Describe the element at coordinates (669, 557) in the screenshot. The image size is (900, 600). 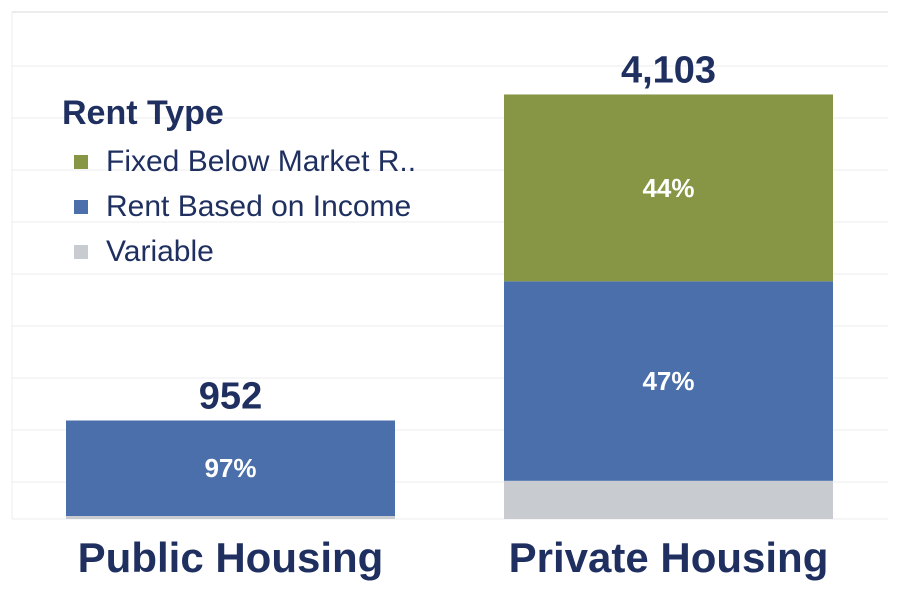
I see `category-label: Private Housing` at that location.